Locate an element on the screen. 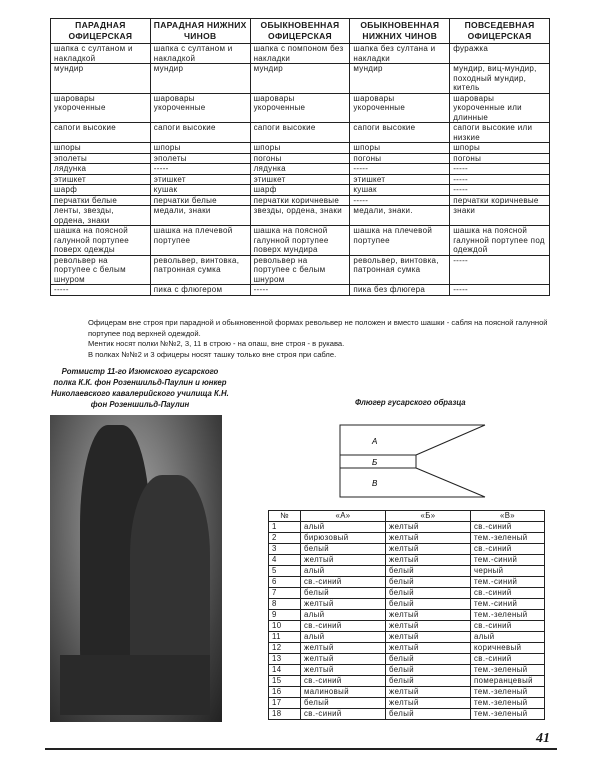 The image size is (600, 777). table-cell: 13 is located at coordinates (284, 659).